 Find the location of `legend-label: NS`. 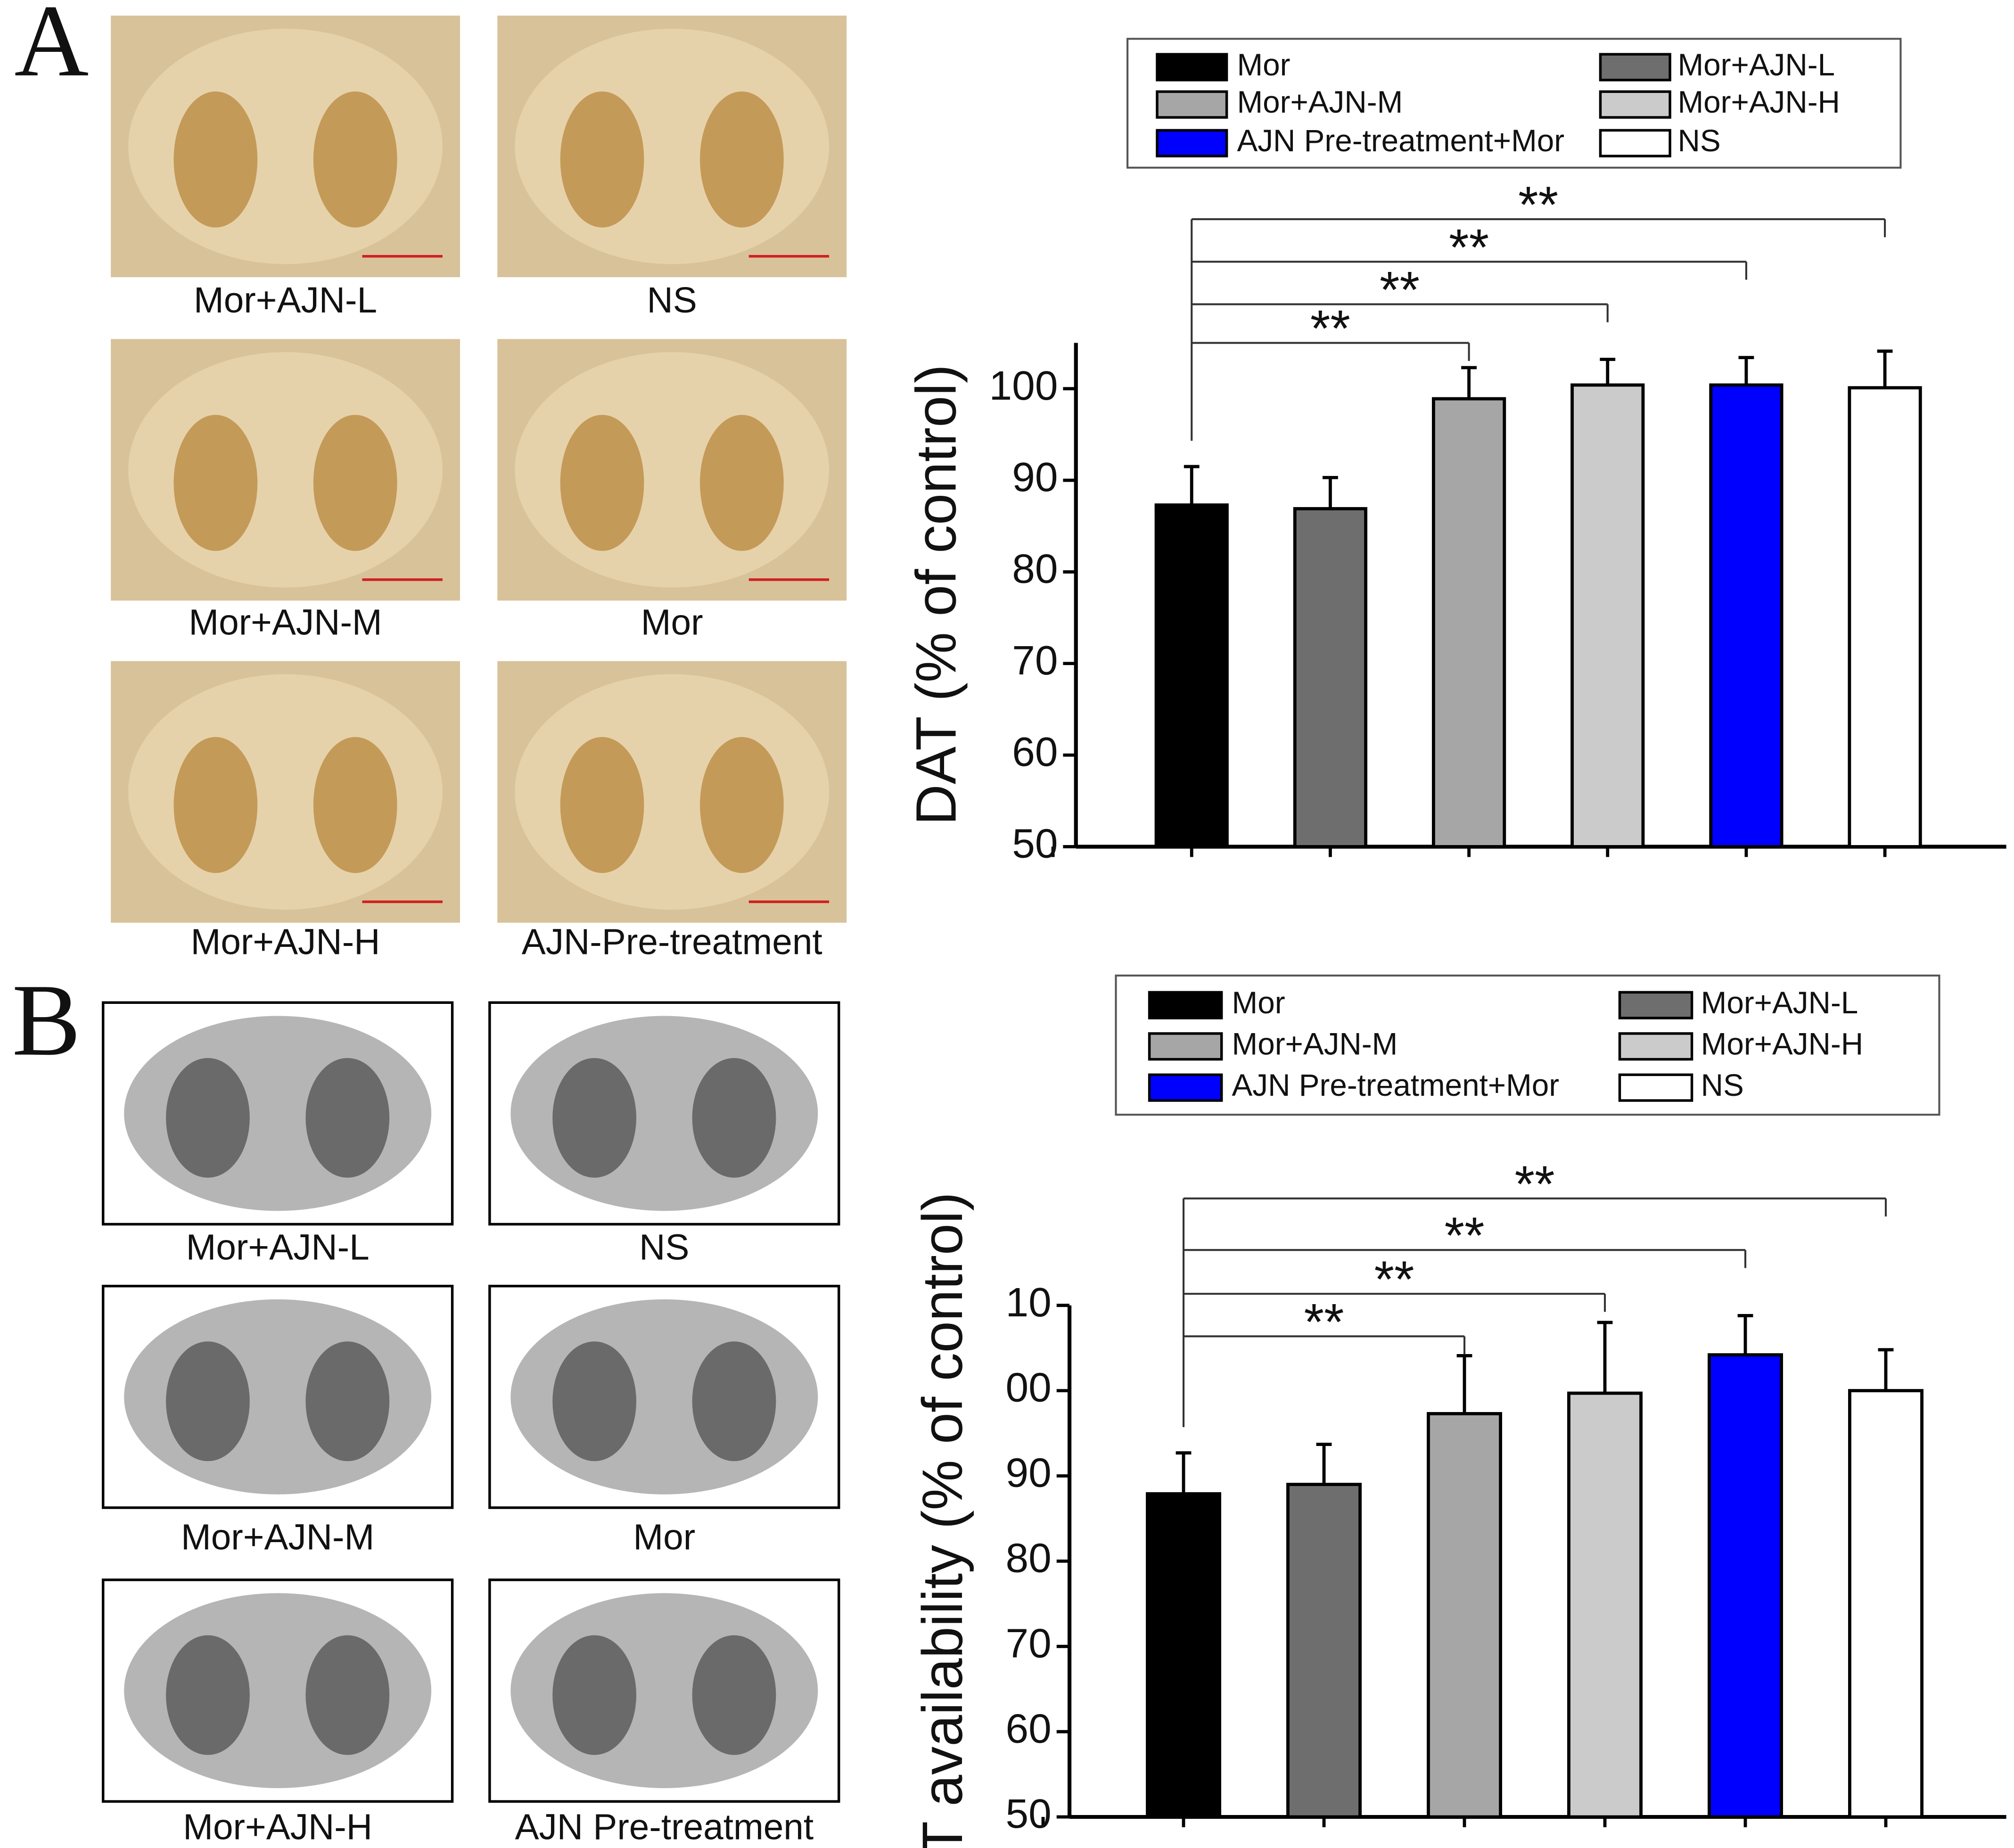

legend-label: NS is located at coordinates (1723, 1085).